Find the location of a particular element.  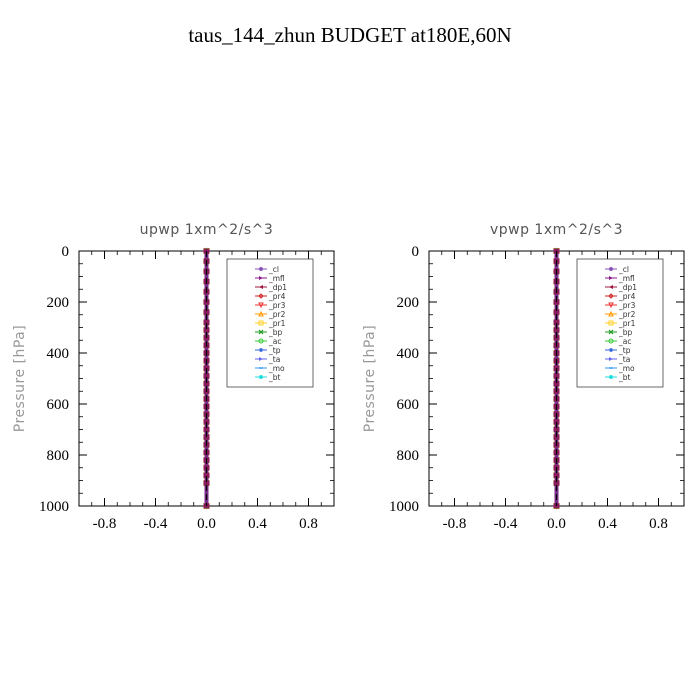

legend-label: _pr2 is located at coordinates (277, 314).